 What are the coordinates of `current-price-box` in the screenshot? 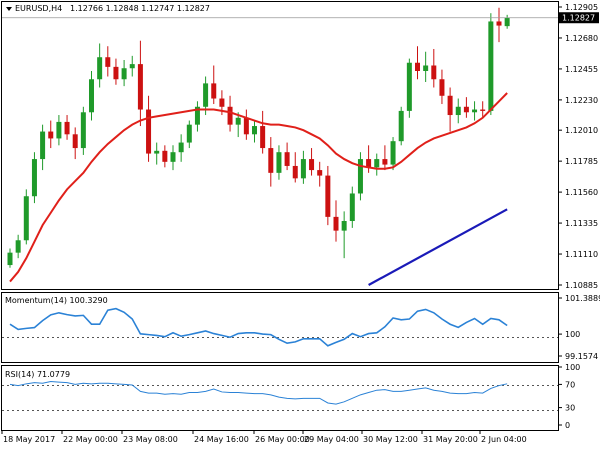 It's located at (579, 18).